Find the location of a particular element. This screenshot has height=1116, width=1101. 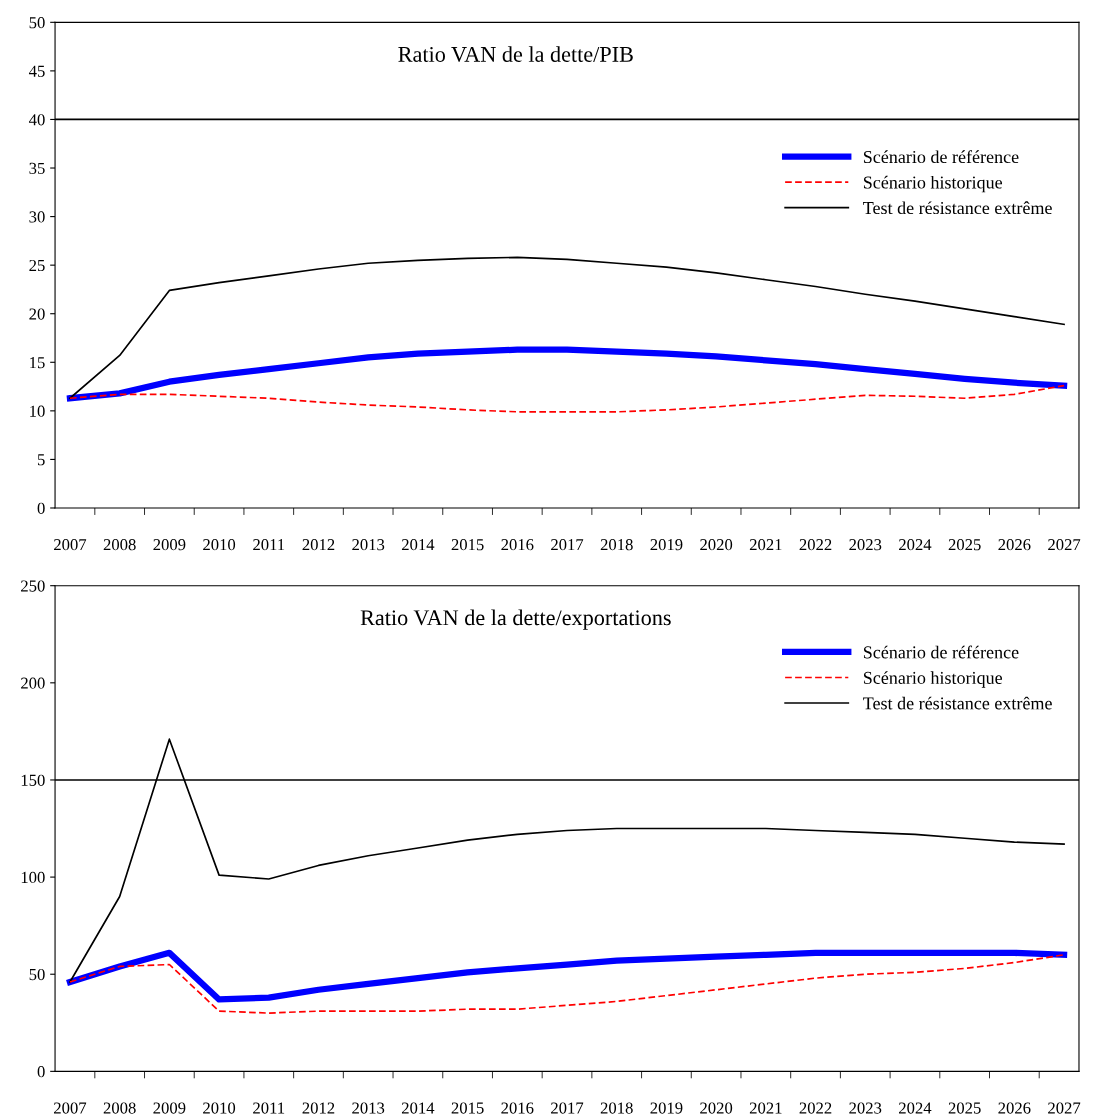

y-tick-label: 30 is located at coordinates (37, 217).